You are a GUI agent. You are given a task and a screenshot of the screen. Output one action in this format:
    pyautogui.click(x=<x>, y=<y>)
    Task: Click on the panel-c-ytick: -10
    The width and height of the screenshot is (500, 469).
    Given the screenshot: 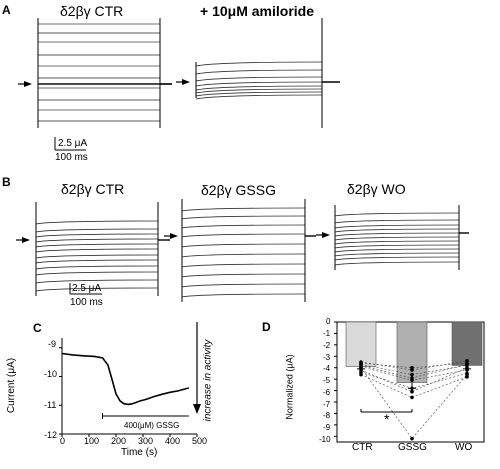 What is the action you would take?
    pyautogui.click(x=51, y=374)
    